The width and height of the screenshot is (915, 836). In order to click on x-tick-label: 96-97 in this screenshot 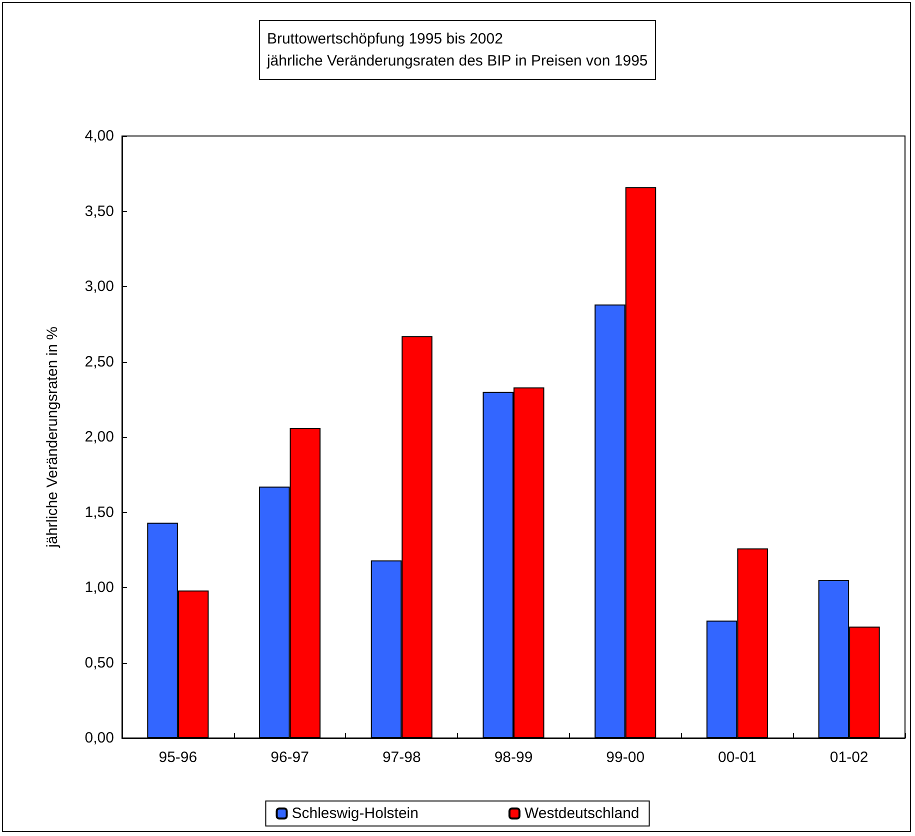, I will do `click(289, 757)`.